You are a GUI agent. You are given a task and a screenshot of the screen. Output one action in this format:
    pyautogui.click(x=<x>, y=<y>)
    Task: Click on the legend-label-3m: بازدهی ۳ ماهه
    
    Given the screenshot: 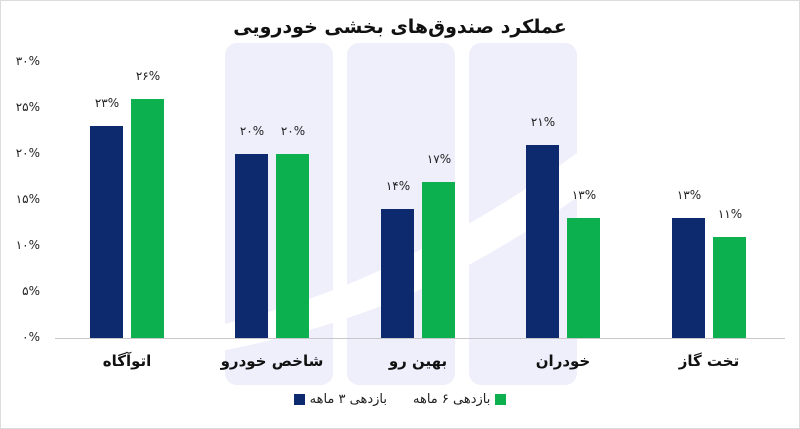 What is the action you would take?
    pyautogui.click(x=348, y=399)
    